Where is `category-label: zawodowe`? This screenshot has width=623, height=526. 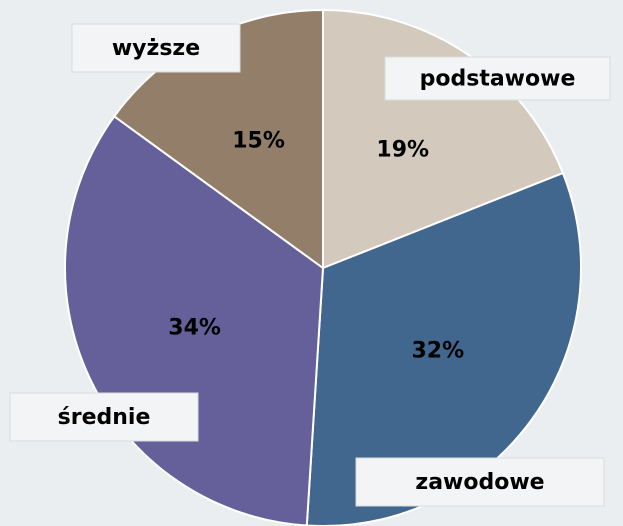 category-label: zawodowe is located at coordinates (479, 482).